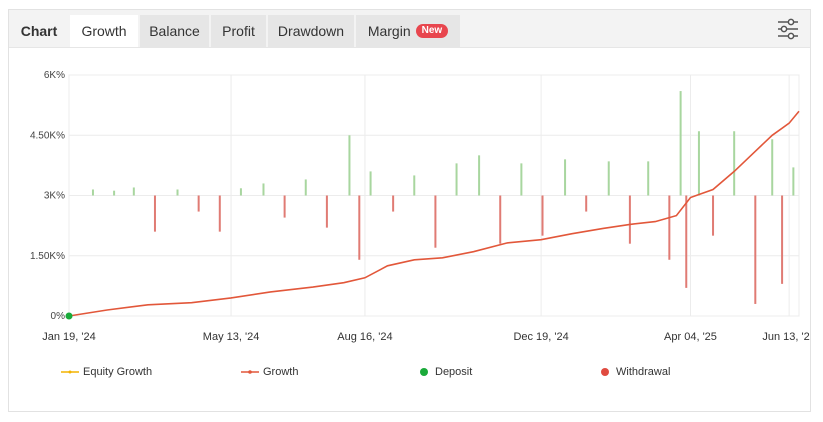 The width and height of the screenshot is (823, 422). I want to click on deposit-markers, so click(69, 316).